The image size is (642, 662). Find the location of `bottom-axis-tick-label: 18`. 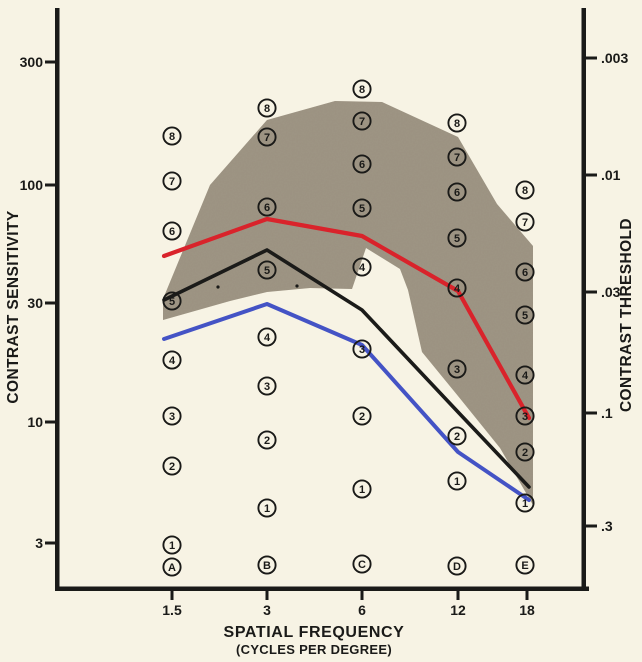

bottom-axis-tick-label: 18 is located at coordinates (527, 610).